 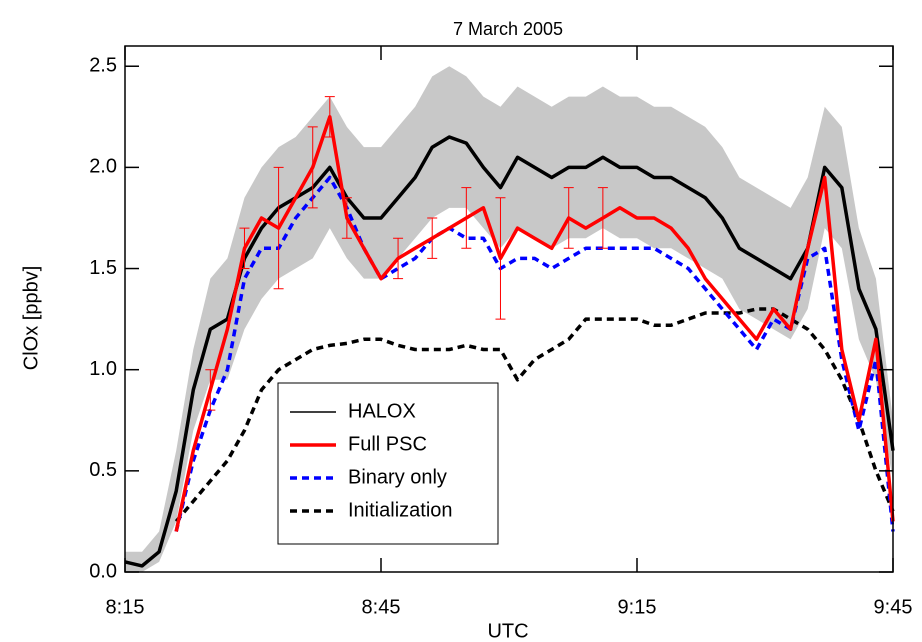 What do you see at coordinates (103, 268) in the screenshot?
I see `y-tick-label: 1.5` at bounding box center [103, 268].